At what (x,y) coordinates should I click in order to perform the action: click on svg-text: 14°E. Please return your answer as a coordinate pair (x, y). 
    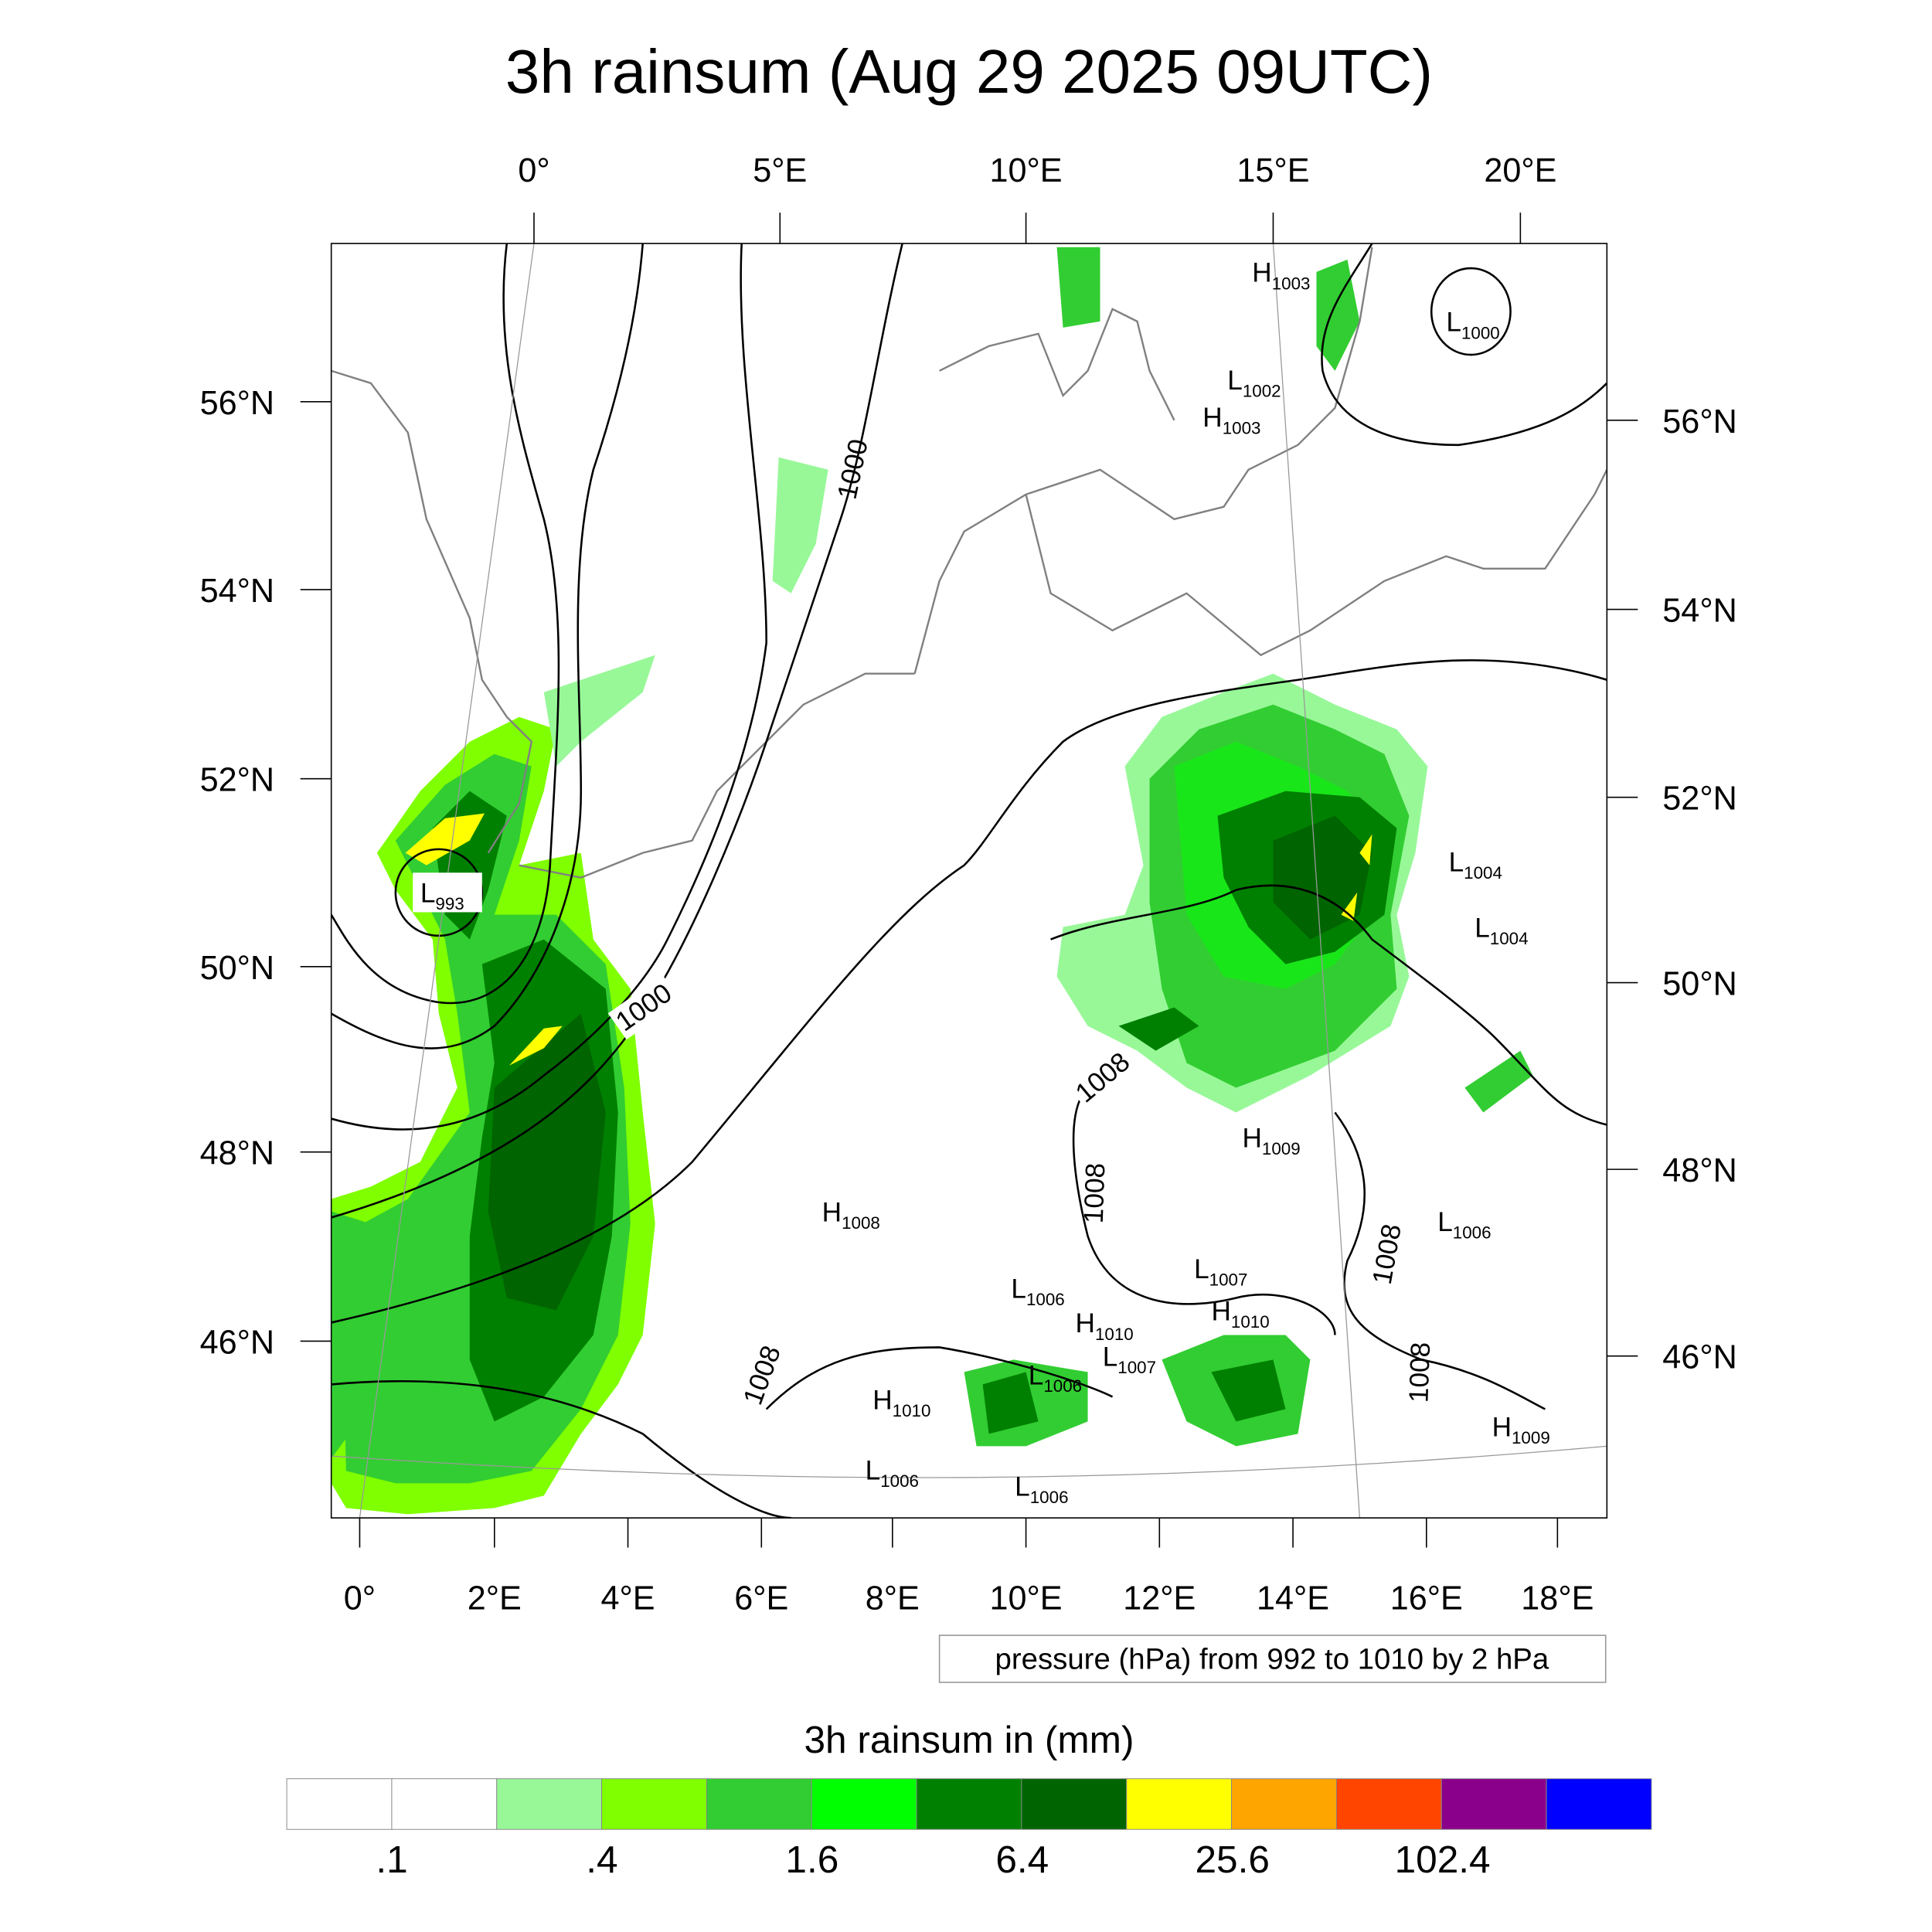
    Looking at the image, I should click on (1293, 1599).